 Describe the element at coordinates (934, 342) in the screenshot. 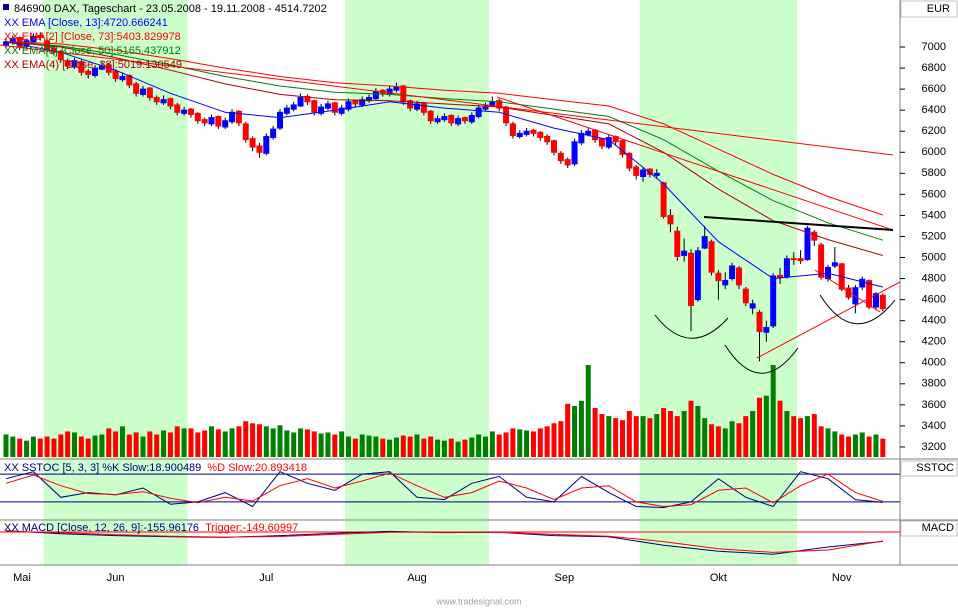

I see `y-tick-label: 4200` at that location.